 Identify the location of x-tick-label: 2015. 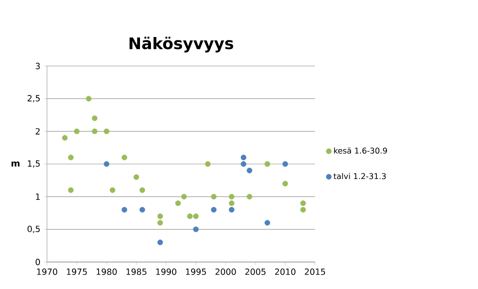
(315, 271).